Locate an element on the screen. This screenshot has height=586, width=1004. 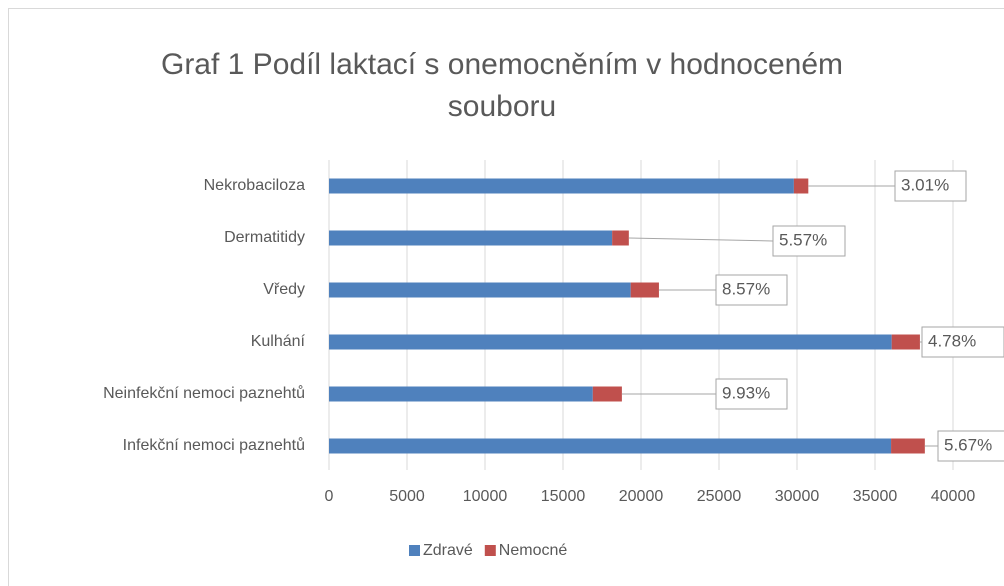
legend-label: Zdravé is located at coordinates (448, 550).